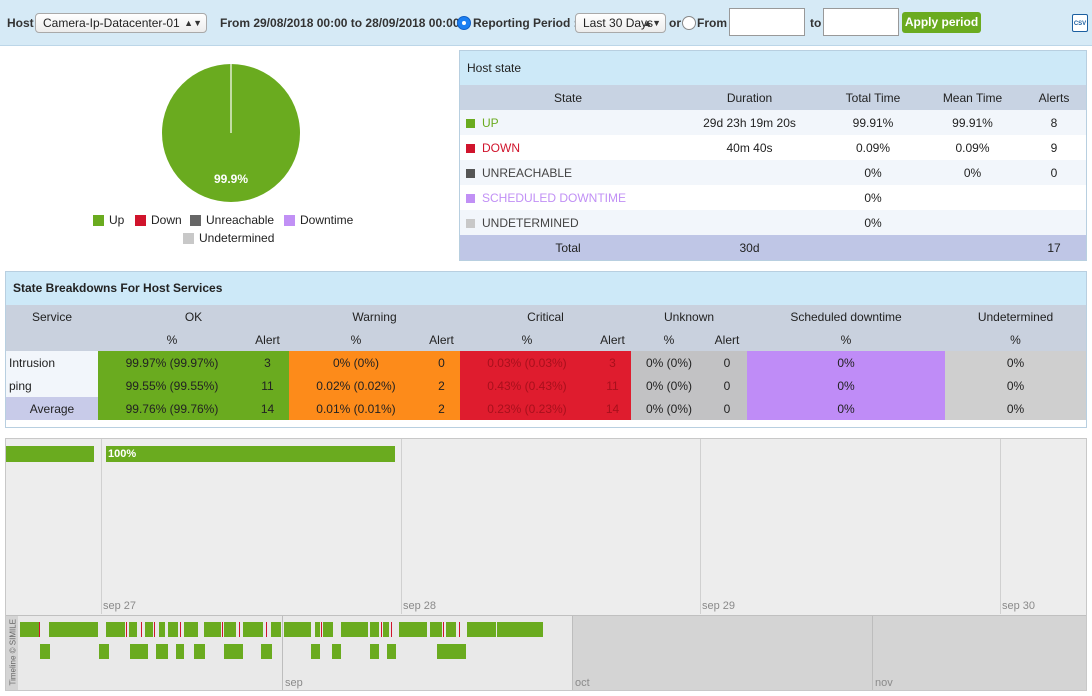 This screenshot has width=1092, height=696. Describe the element at coordinates (546, 316) in the screenshot. I see `col-critical: Critical` at that location.